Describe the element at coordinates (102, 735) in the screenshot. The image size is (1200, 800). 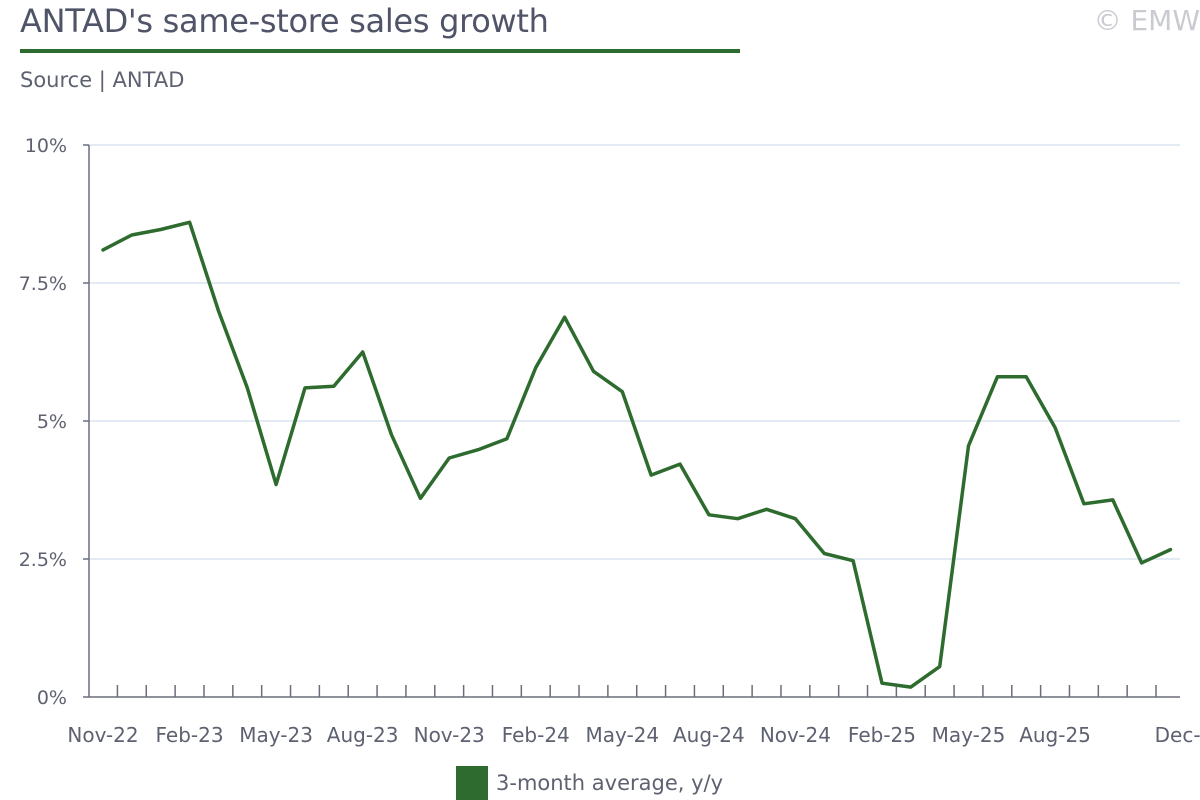
I see `x-tick-label: Nov-22` at that location.